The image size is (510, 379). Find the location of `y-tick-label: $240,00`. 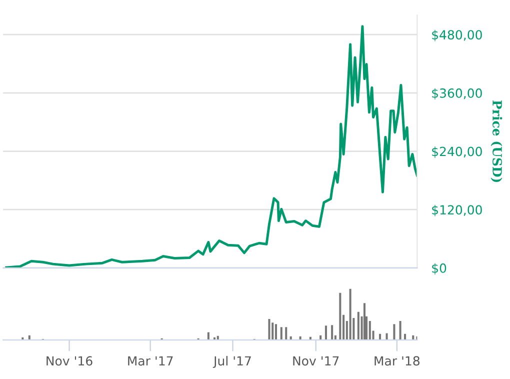

y-tick-label: $240,00 is located at coordinates (457, 152).